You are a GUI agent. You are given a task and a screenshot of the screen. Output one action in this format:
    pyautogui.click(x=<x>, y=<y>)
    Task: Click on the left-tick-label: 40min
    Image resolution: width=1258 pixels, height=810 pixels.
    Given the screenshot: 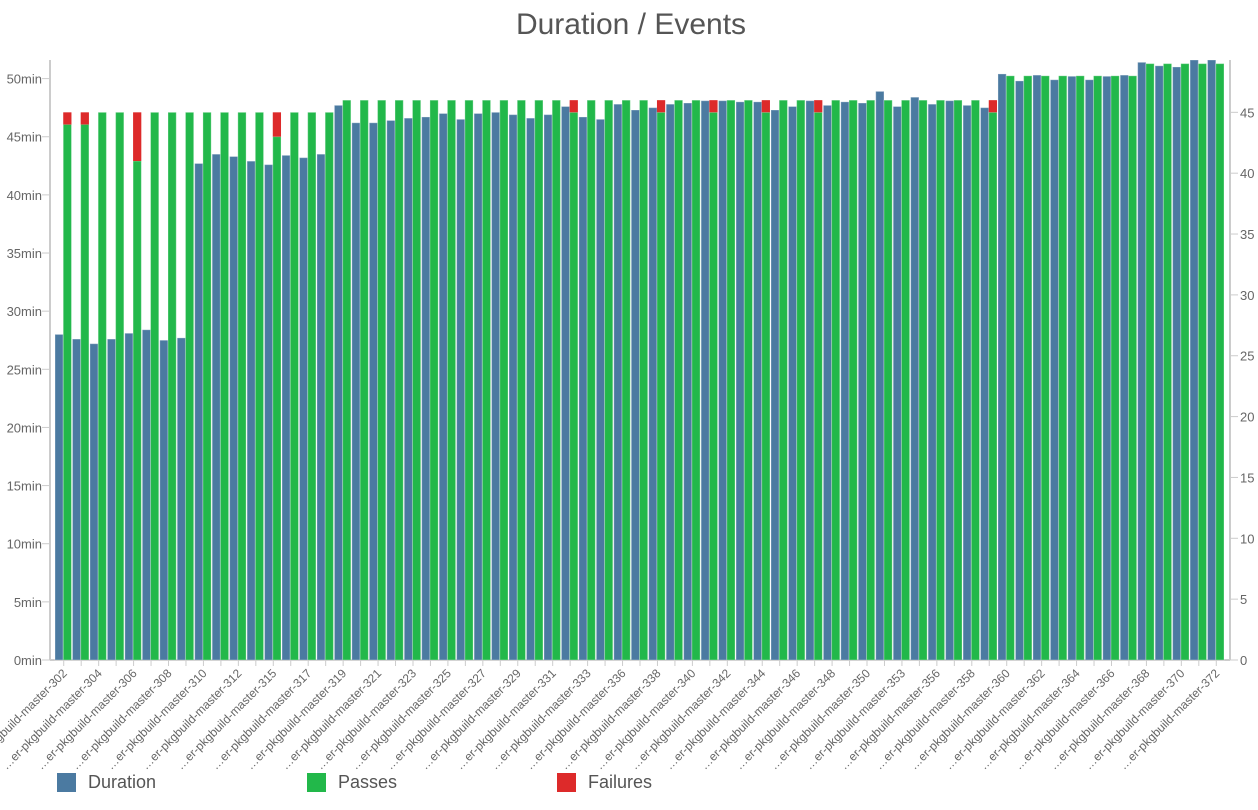 What is the action you would take?
    pyautogui.click(x=24, y=195)
    